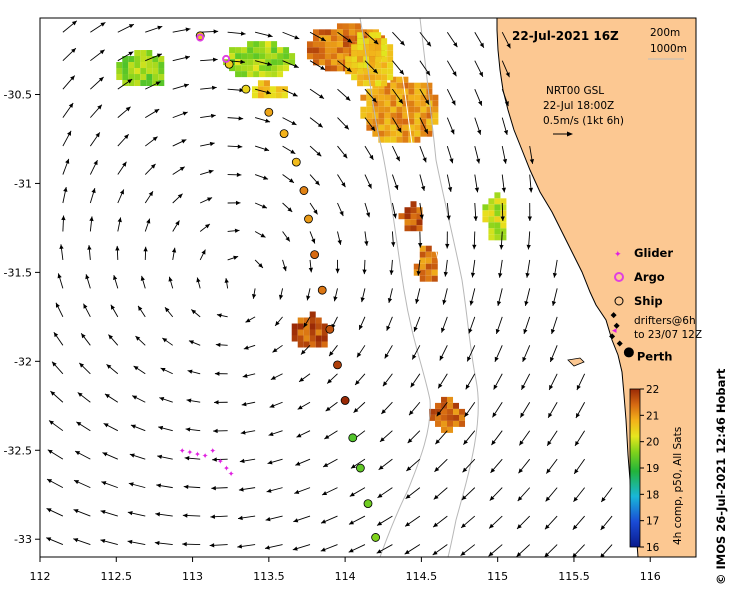 Image resolution: width=739 pixels, height=592 pixels. Describe the element at coordinates (652, 416) in the screenshot. I see `colorbar-tick-label: 21` at that location.